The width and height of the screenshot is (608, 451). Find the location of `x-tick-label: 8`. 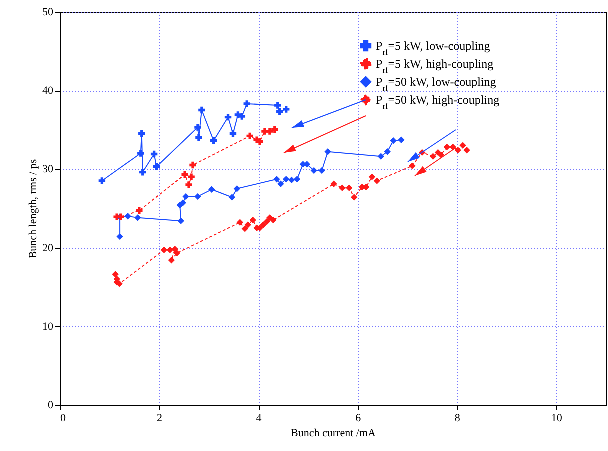

x-tick-label: 8 is located at coordinates (457, 418).